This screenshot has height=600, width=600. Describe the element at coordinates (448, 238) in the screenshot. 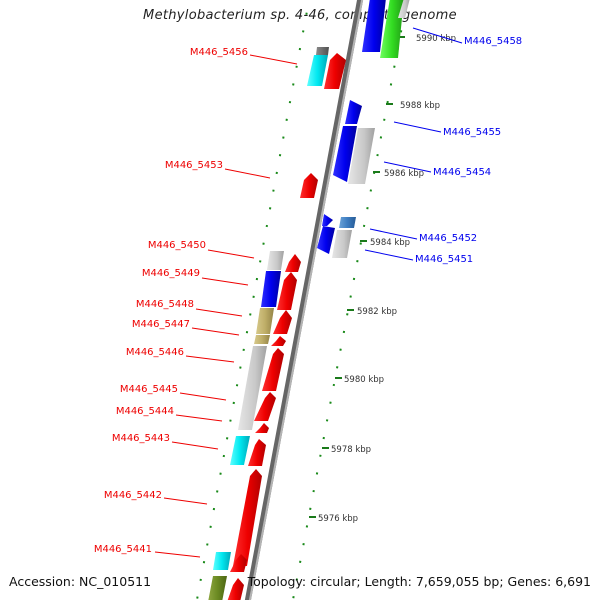

I see `gene-label-right: M446_5452` at that location.